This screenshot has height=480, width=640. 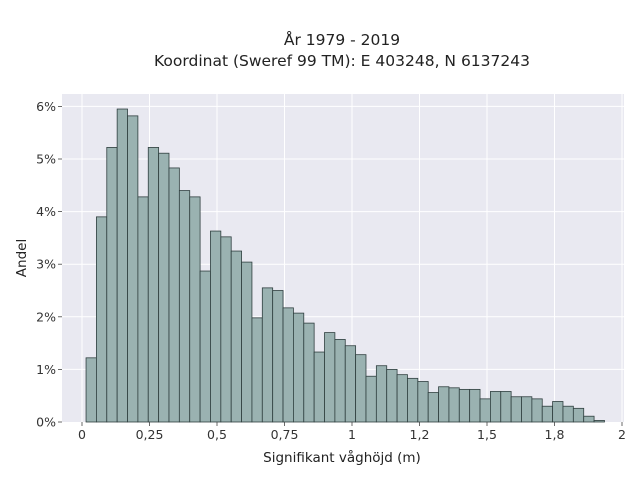 What do you see at coordinates (82, 434) in the screenshot?
I see `x-tick-label: 0` at bounding box center [82, 434].